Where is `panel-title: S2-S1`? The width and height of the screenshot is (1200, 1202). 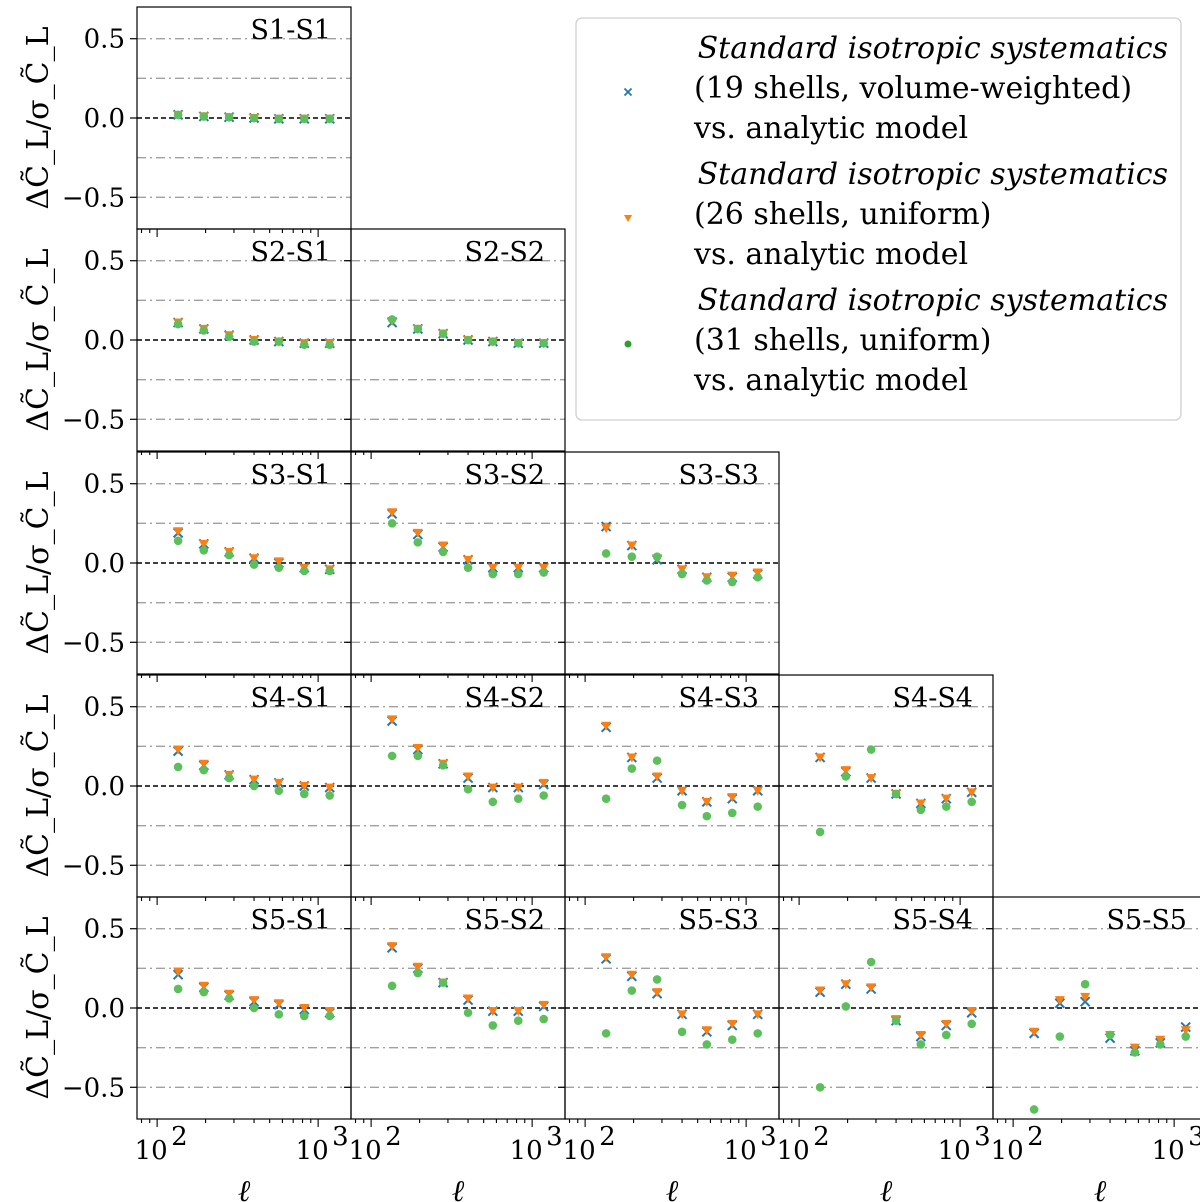
panel-title: S2-S1 is located at coordinates (291, 252).